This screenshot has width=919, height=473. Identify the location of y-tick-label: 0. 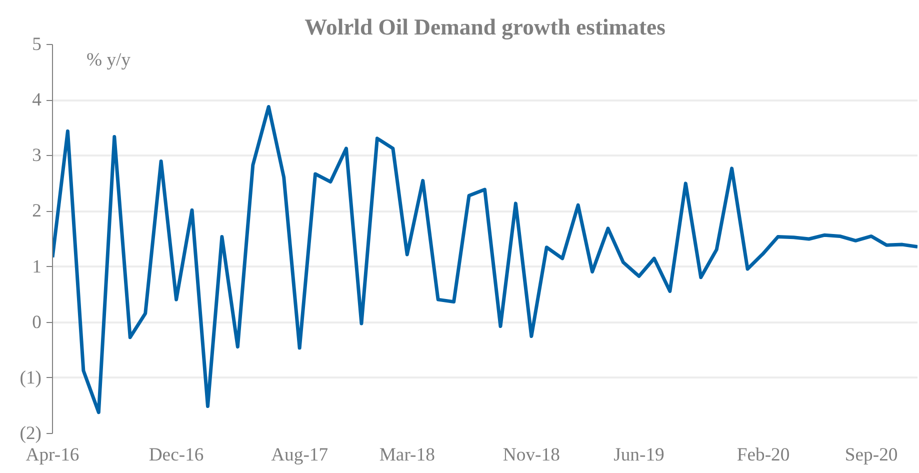
(37, 322).